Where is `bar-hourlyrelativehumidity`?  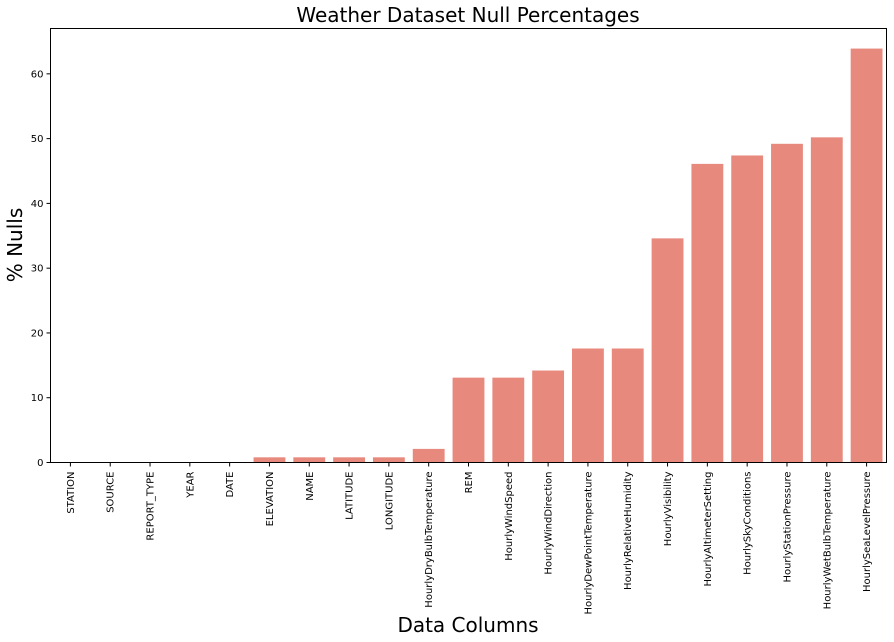
bar-hourlyrelativehumidity is located at coordinates (627, 405).